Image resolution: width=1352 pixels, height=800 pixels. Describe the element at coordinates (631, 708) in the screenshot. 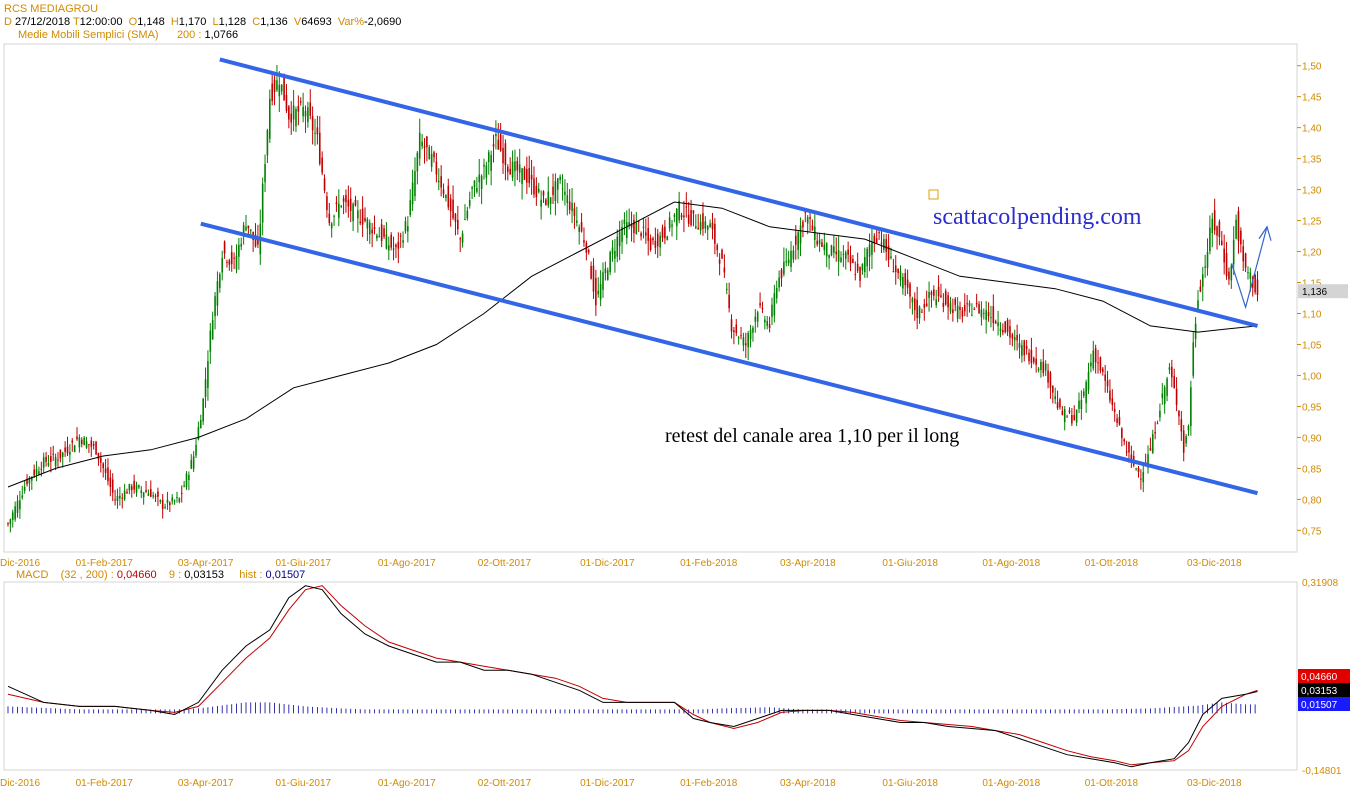

I see `macd-histogram` at that location.